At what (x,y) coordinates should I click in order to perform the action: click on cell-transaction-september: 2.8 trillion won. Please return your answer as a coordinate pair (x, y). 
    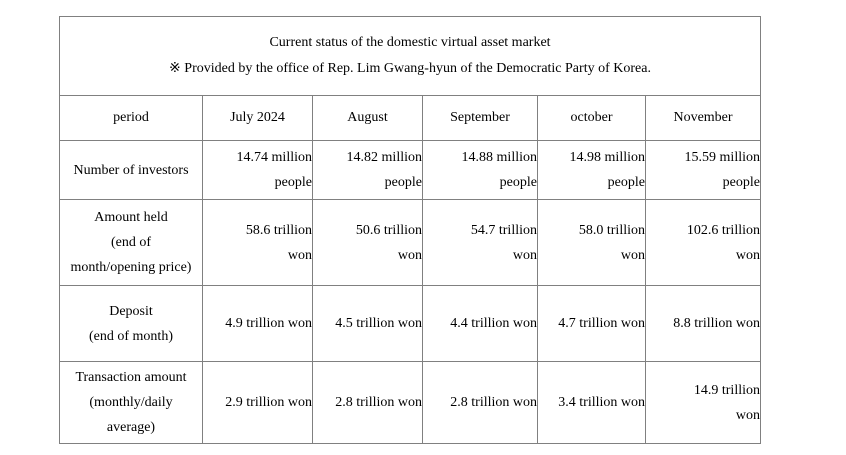
    Looking at the image, I should click on (480, 402).